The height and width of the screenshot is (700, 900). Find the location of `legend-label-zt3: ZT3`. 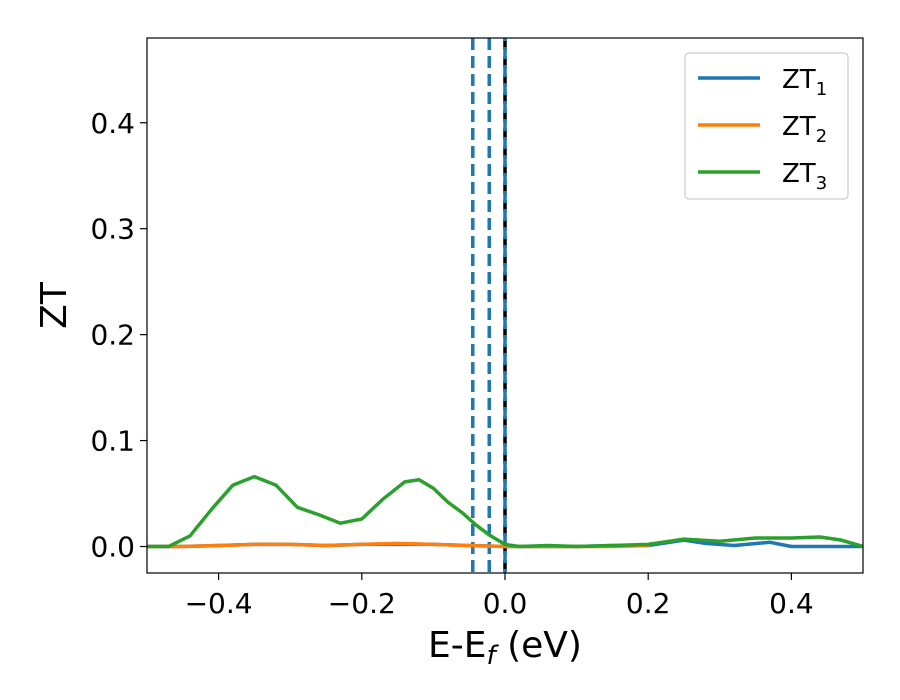

legend-label-zt3: ZT3 is located at coordinates (804, 176).